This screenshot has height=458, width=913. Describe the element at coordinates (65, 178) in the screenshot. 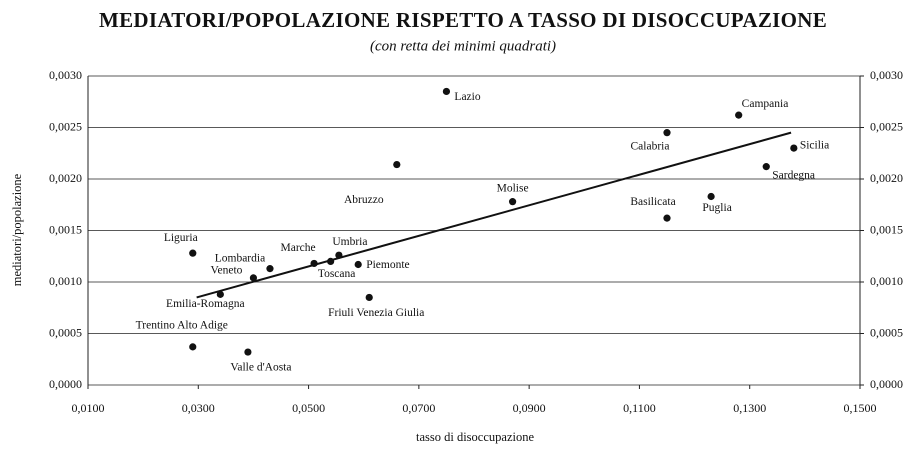

I see `y-tick-label: 0,0020` at that location.